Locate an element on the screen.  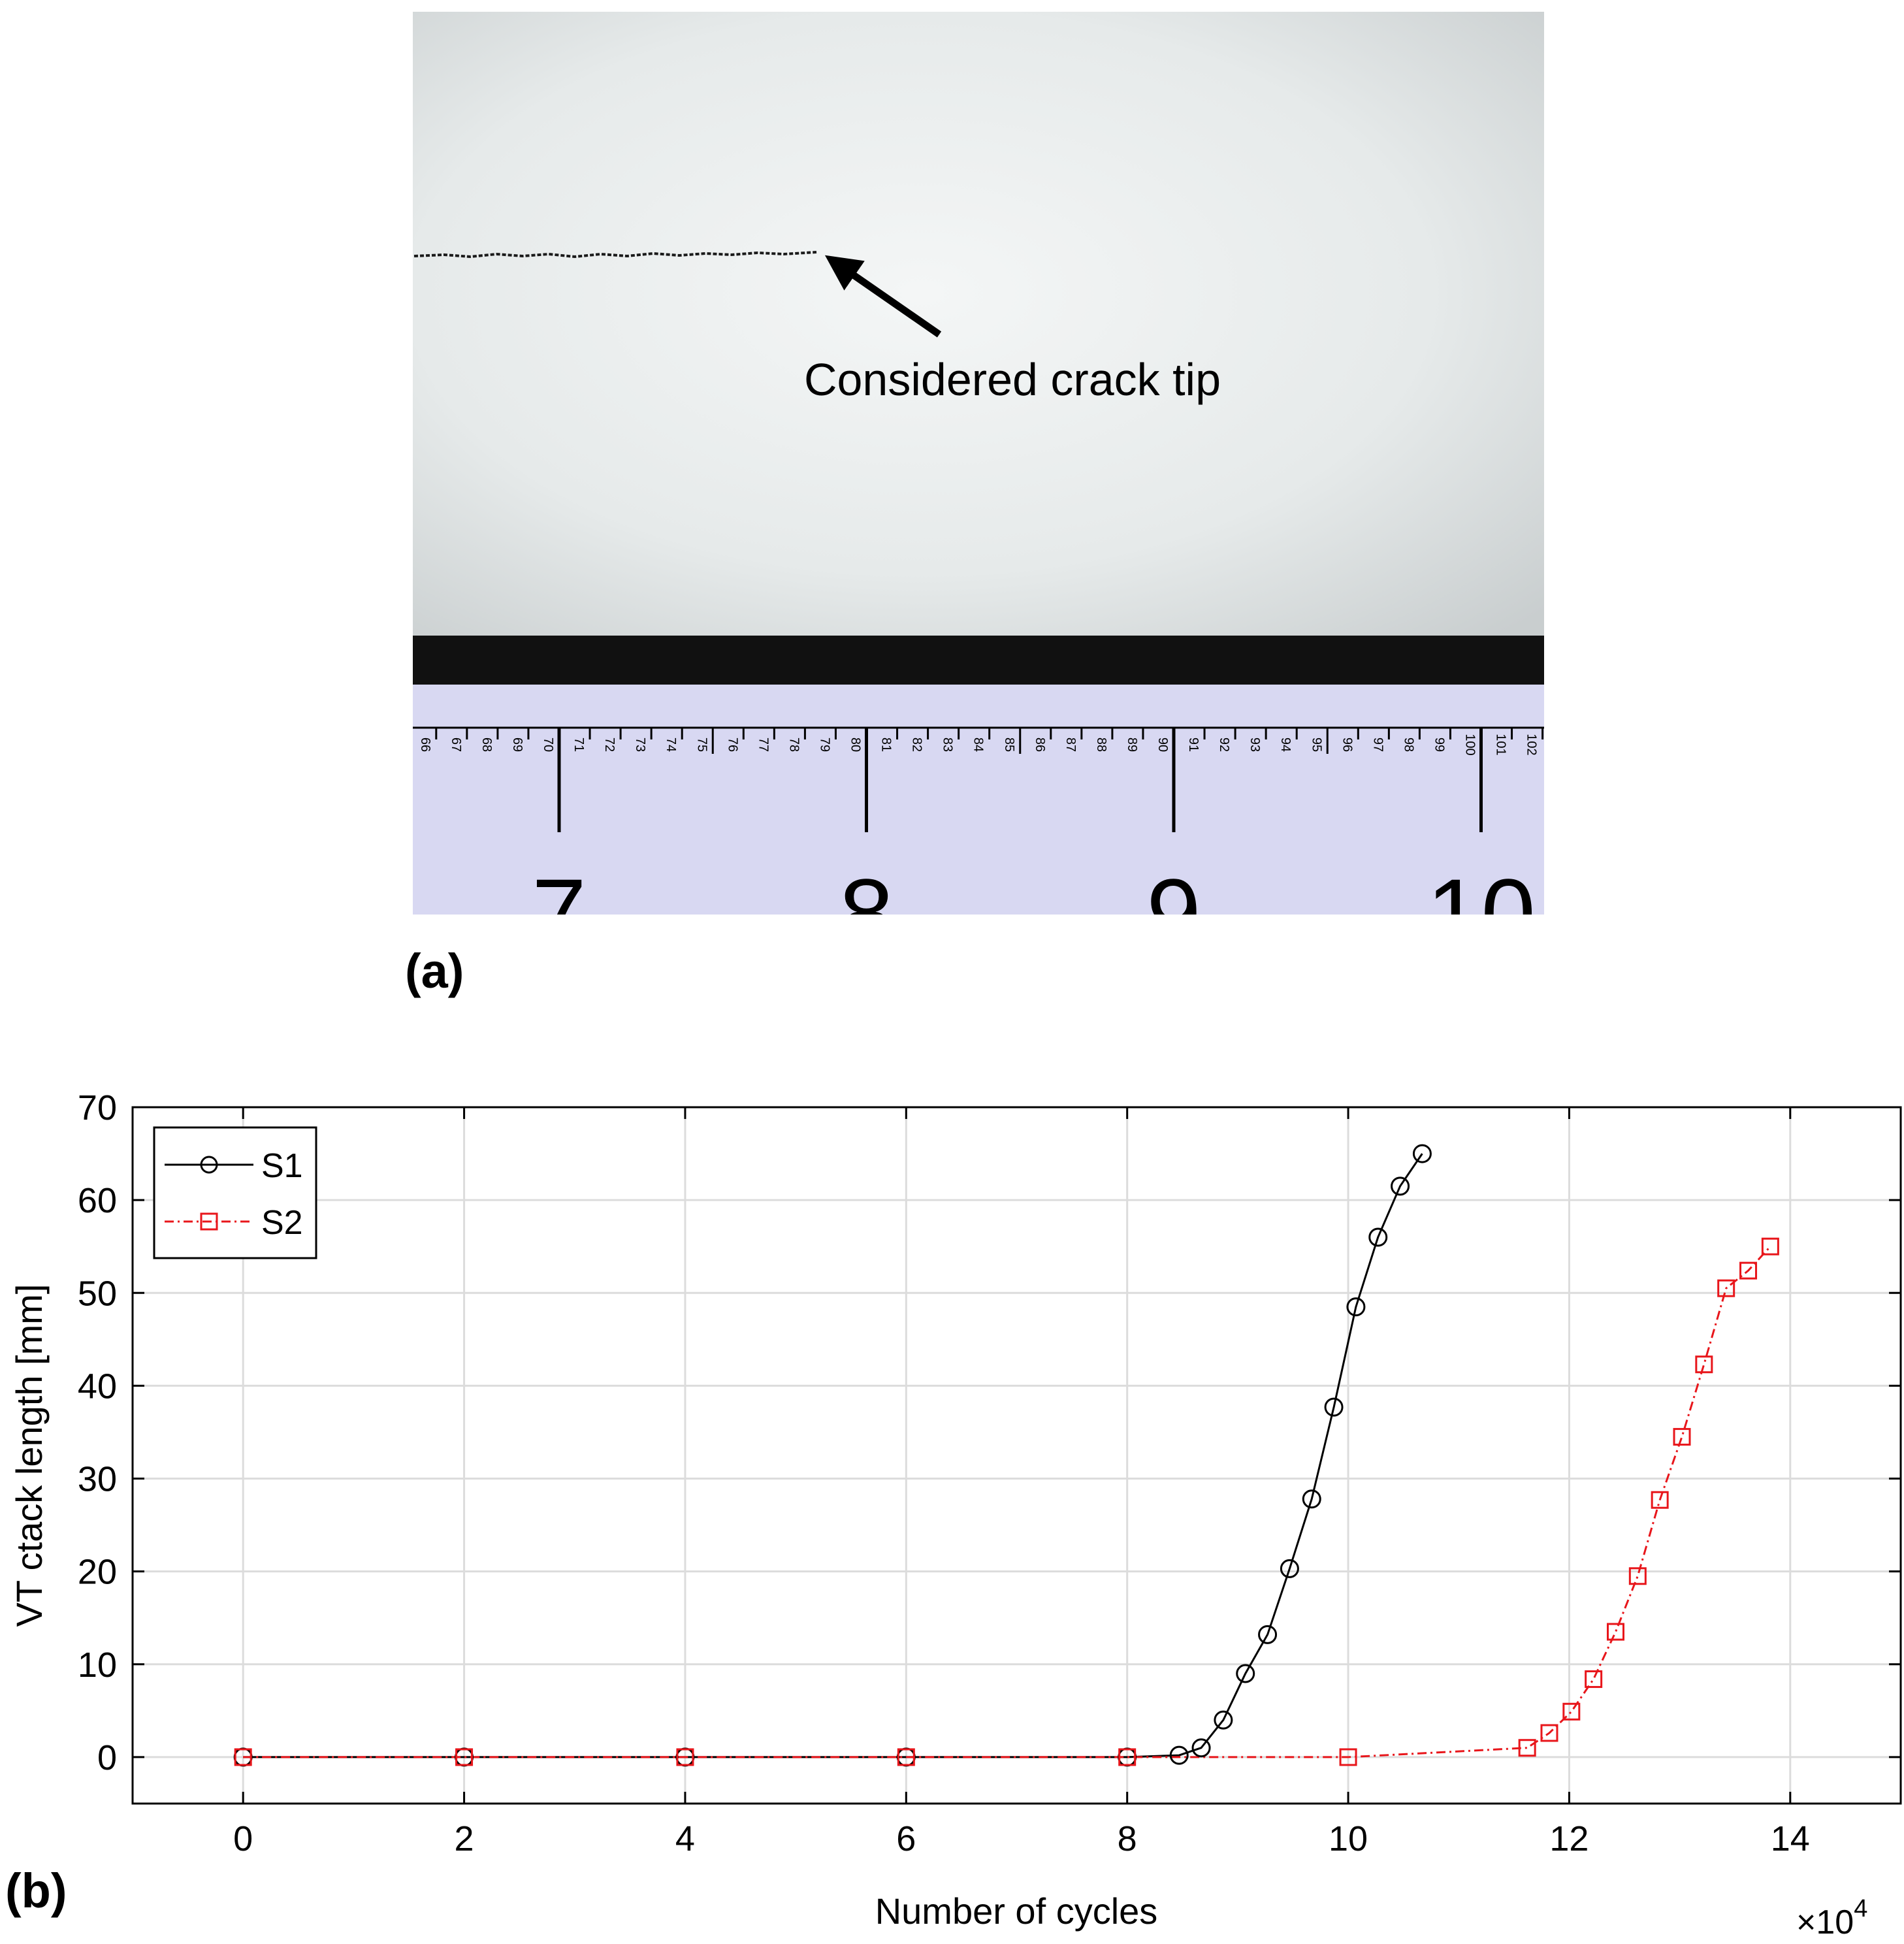
x-multiplier-base: ×10 is located at coordinates (1825, 1922).